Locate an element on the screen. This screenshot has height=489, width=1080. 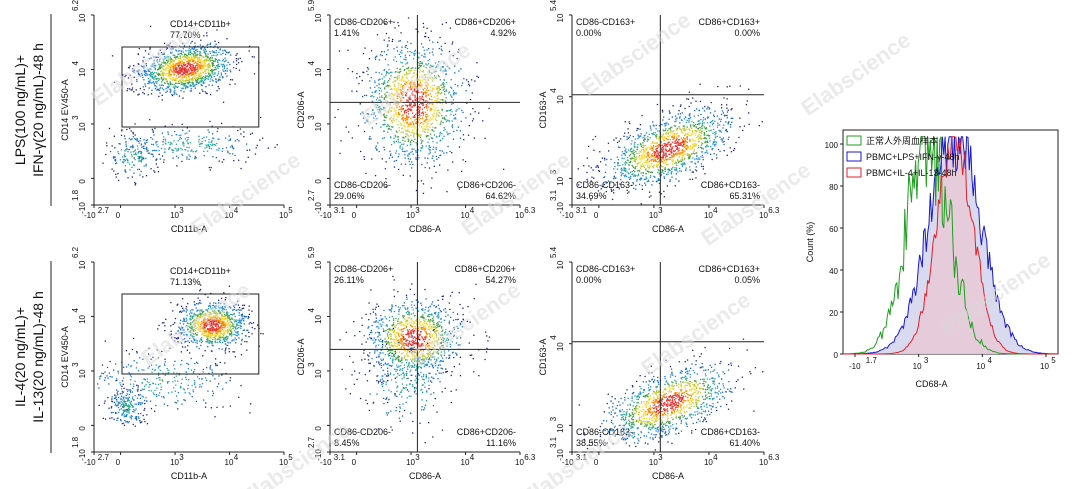
y-axis-label: CD163-A is located at coordinates (543, 109).